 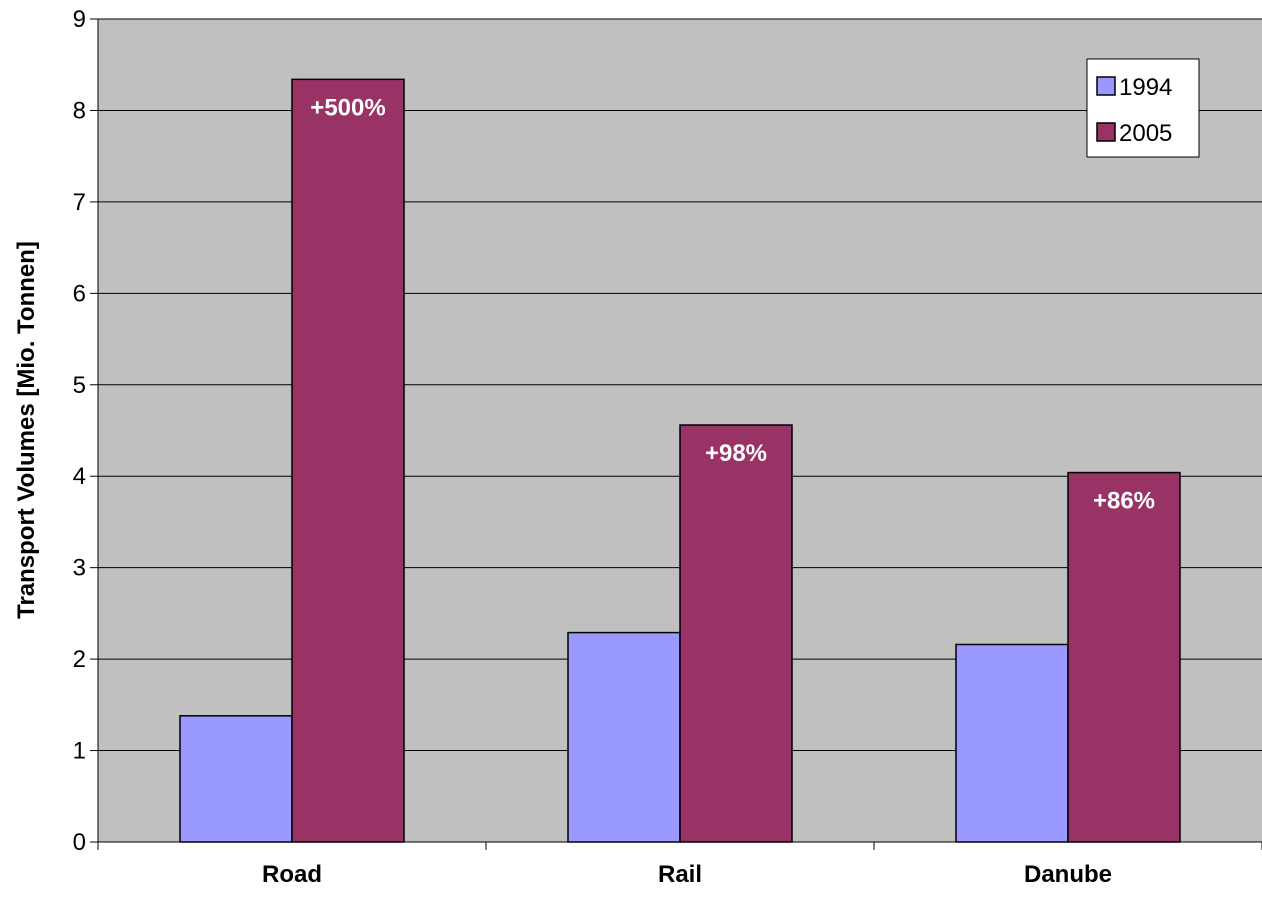 What do you see at coordinates (736, 453) in the screenshot?
I see `data-label-rail: +98%` at bounding box center [736, 453].